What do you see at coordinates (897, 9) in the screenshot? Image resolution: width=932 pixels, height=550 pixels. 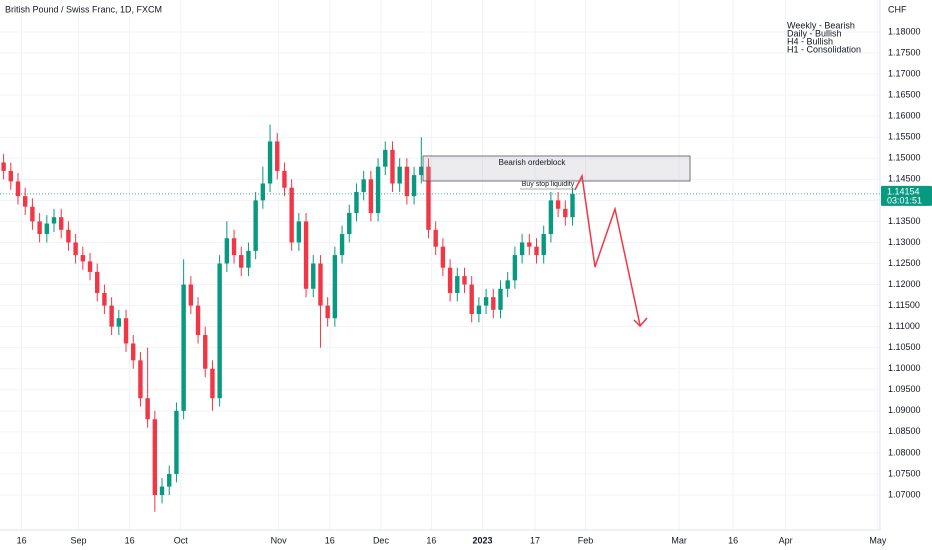 I see `currency: CHF` at bounding box center [897, 9].